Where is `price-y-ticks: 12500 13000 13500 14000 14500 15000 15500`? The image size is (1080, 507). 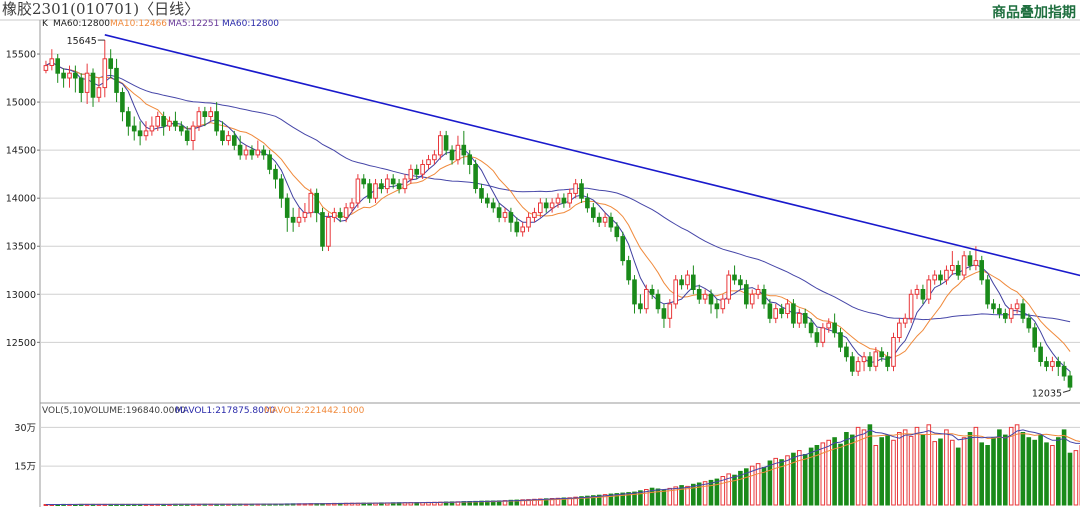 price-y-ticks: 12500 13000 13500 14000 14500 15000 15500 is located at coordinates (23, 199).